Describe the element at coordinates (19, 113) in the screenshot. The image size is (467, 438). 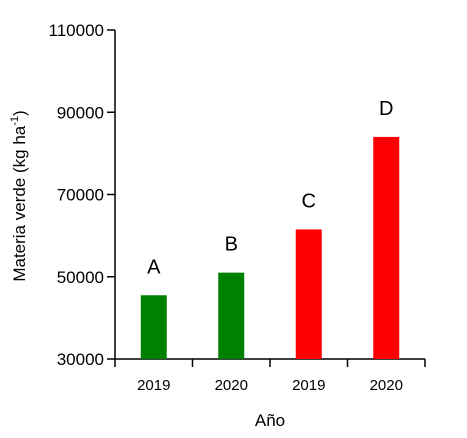
I see `y-axis-title-close: )` at that location.